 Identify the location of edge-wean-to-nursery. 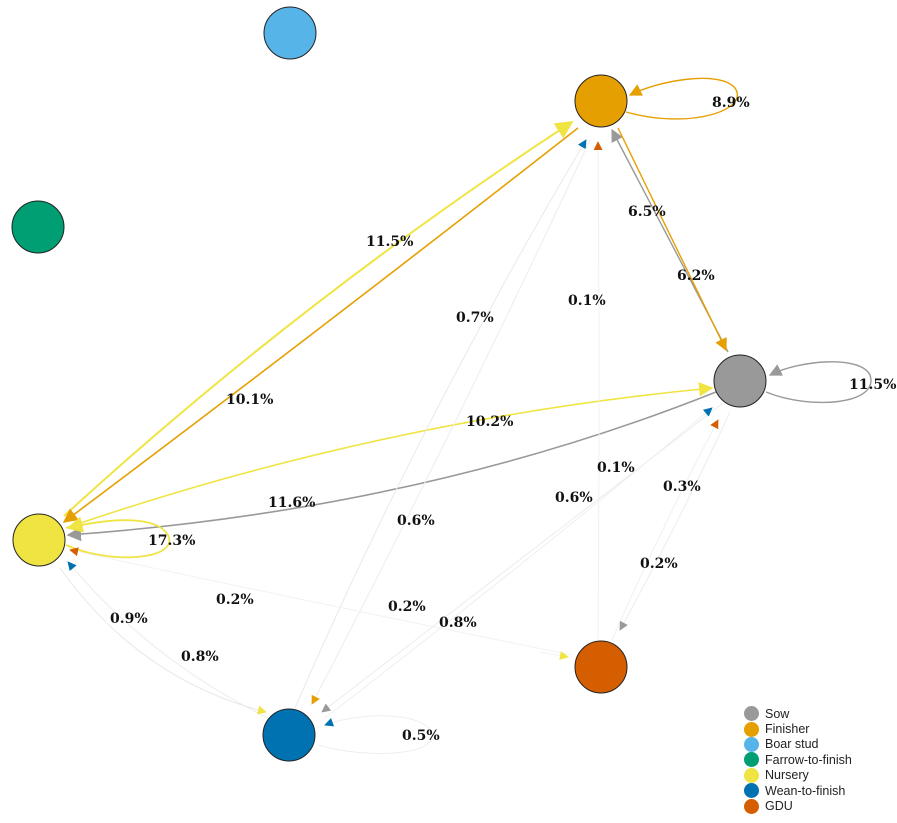
(168, 640).